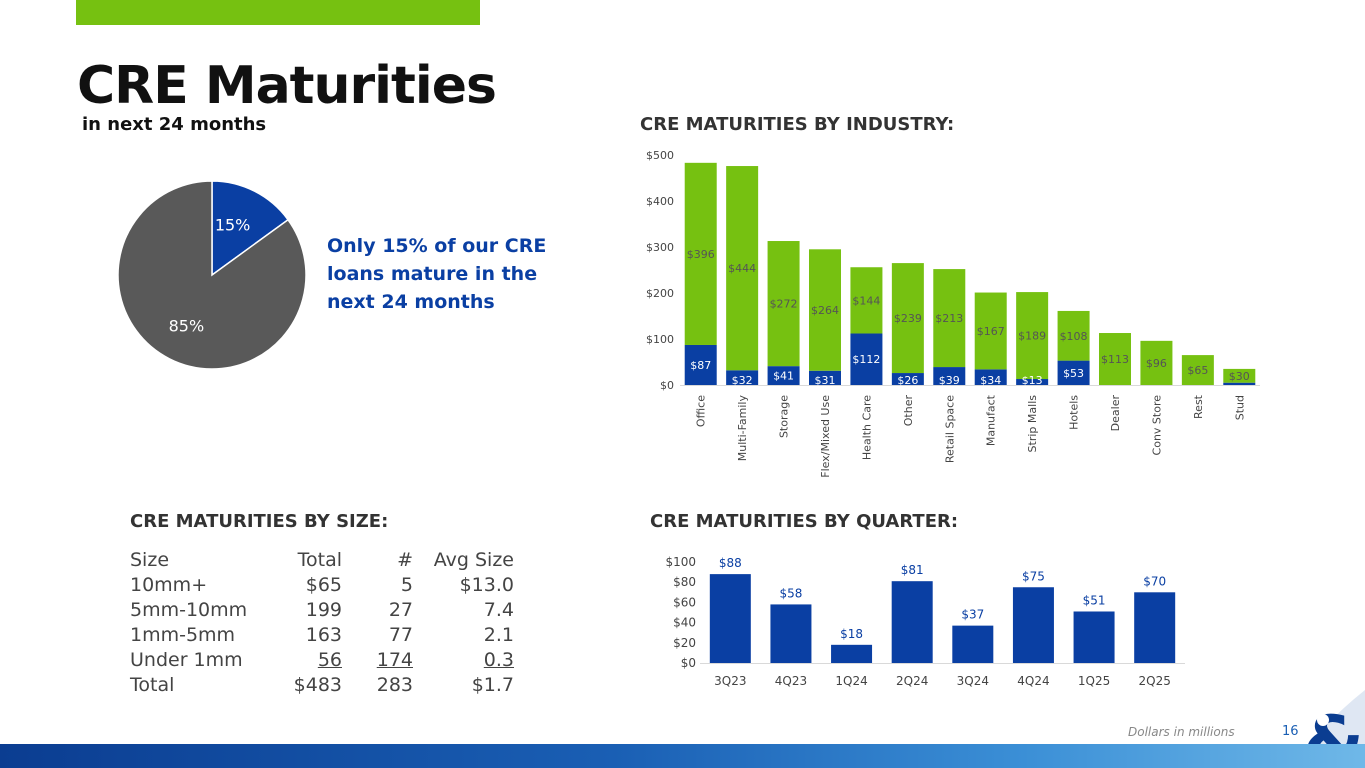  Describe the element at coordinates (742, 428) in the screenshot. I see `x-tick-label: Multi-Family` at that location.